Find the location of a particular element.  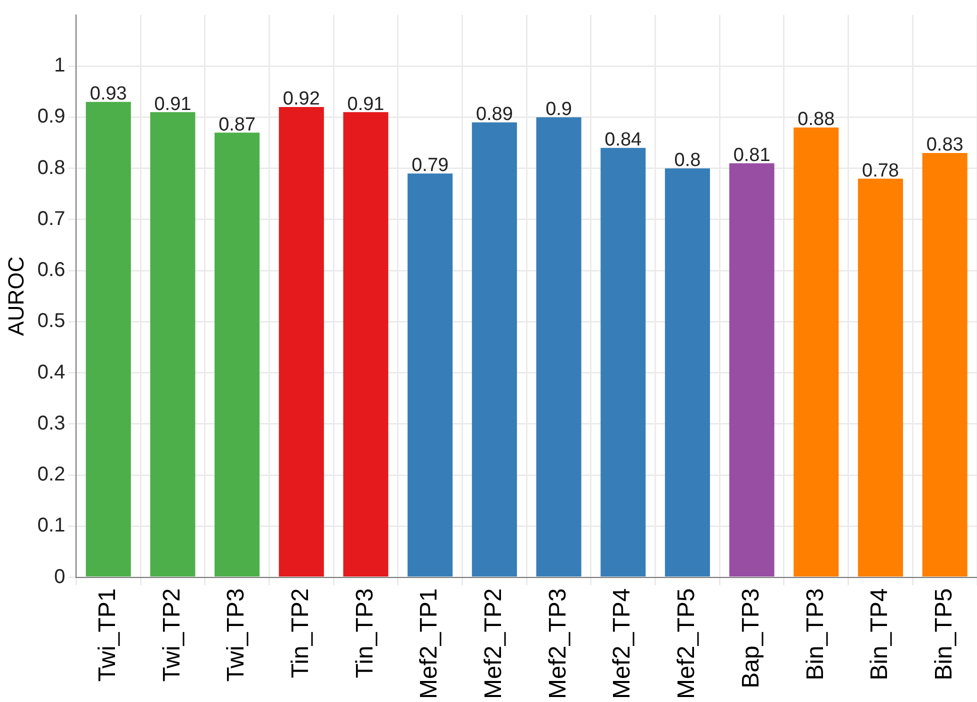

x-tick-label: Tin_TP2 is located at coordinates (300, 633).